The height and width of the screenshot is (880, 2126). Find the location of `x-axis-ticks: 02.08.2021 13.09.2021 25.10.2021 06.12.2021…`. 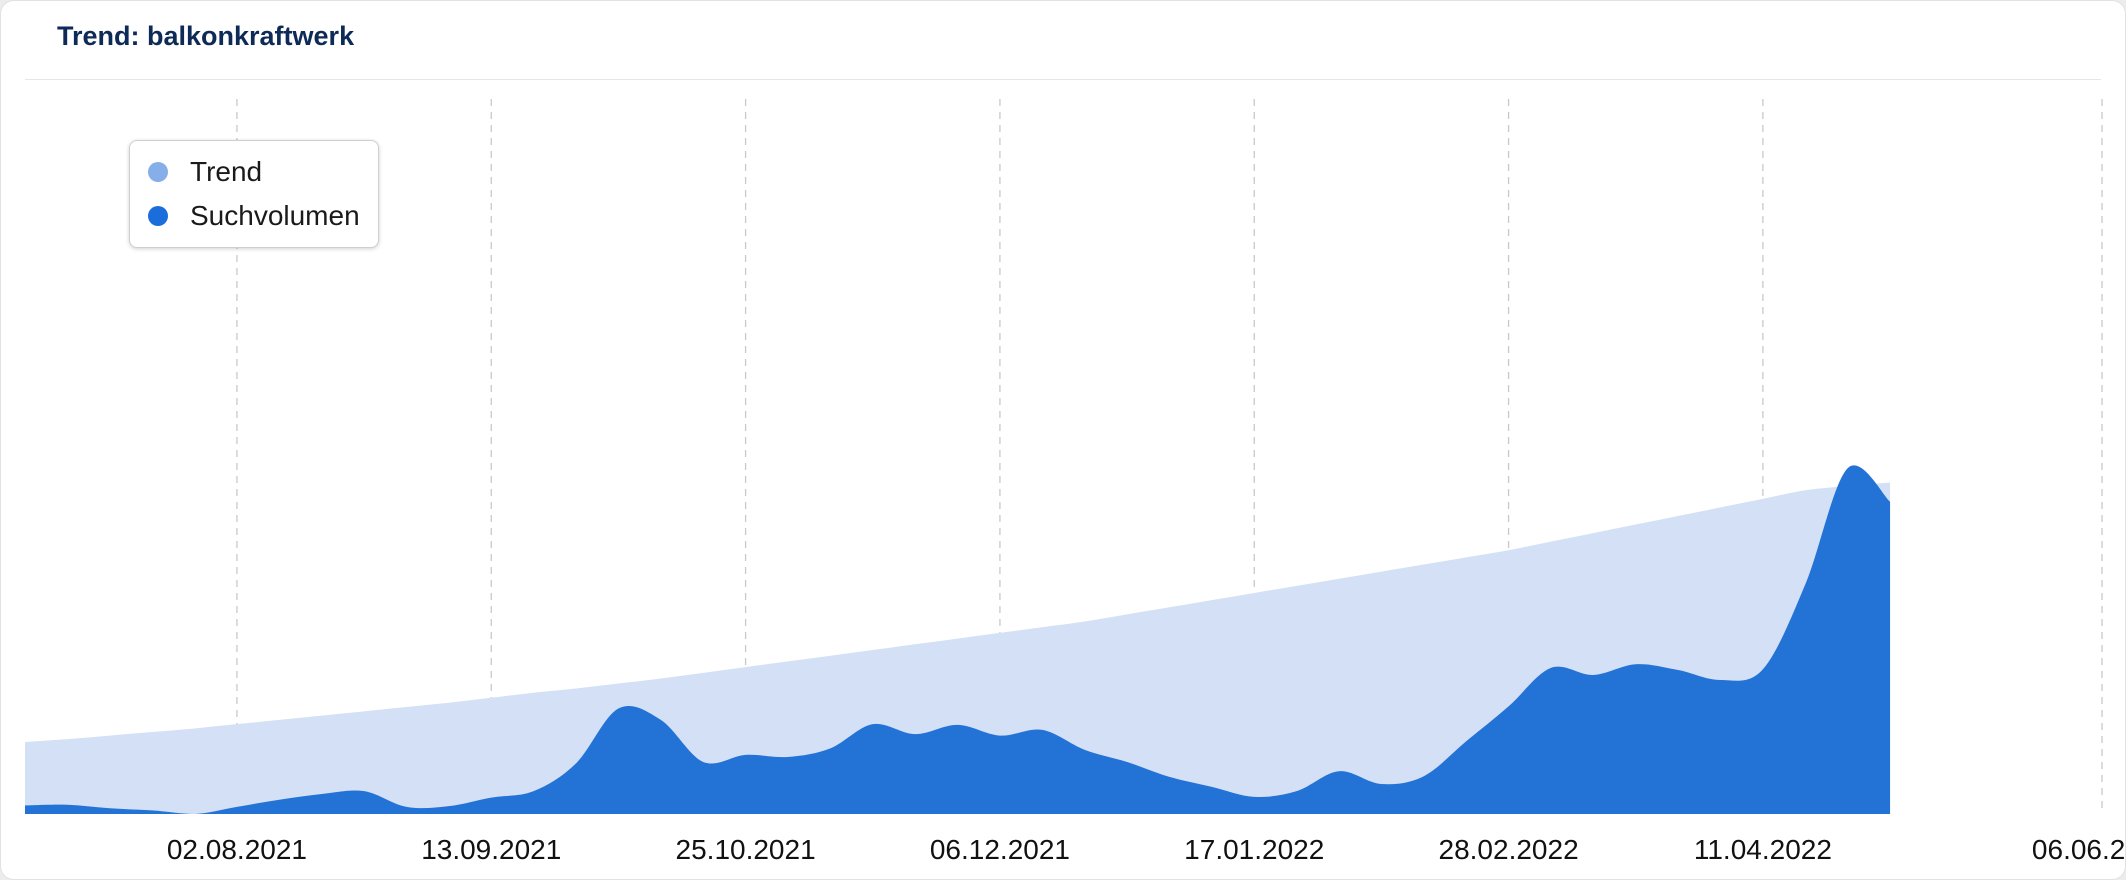

x-axis-ticks: 02.08.2021 13.09.2021 25.10.2021 06.12.2021… is located at coordinates (1146, 849).